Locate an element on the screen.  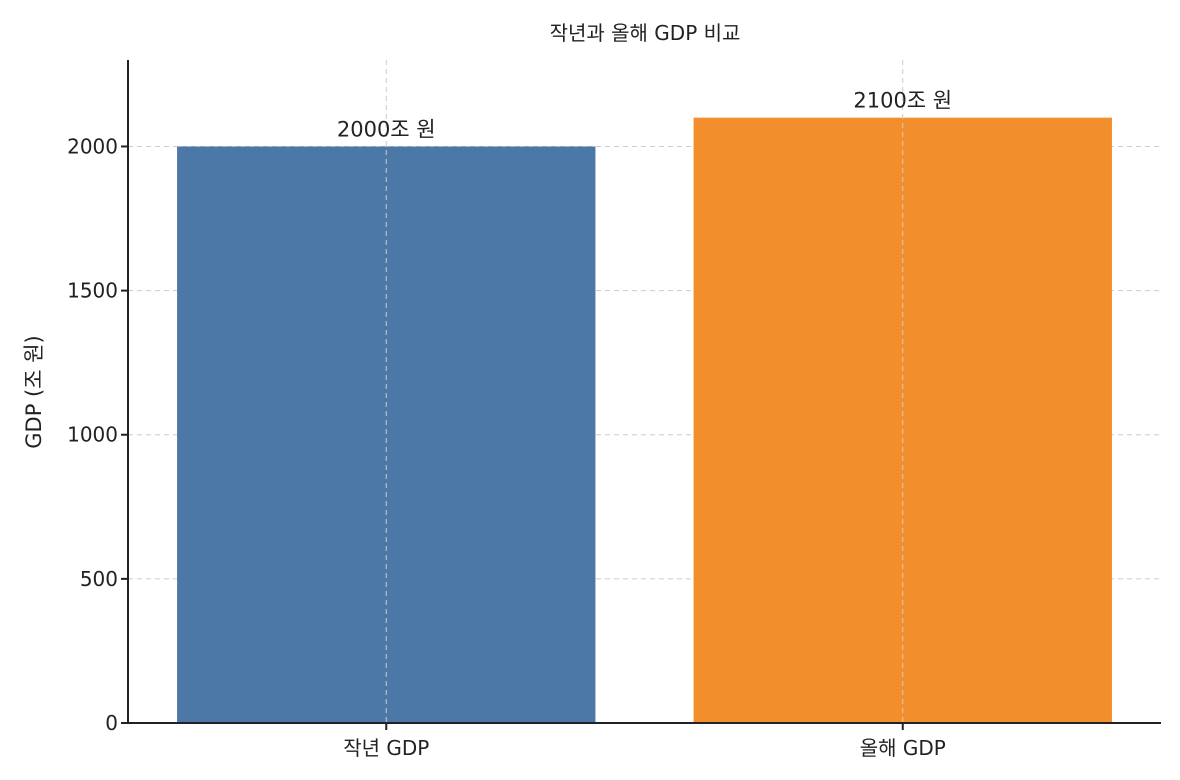
bar-value-labels: 2000조 원 2100조 원 is located at coordinates (644, 115).